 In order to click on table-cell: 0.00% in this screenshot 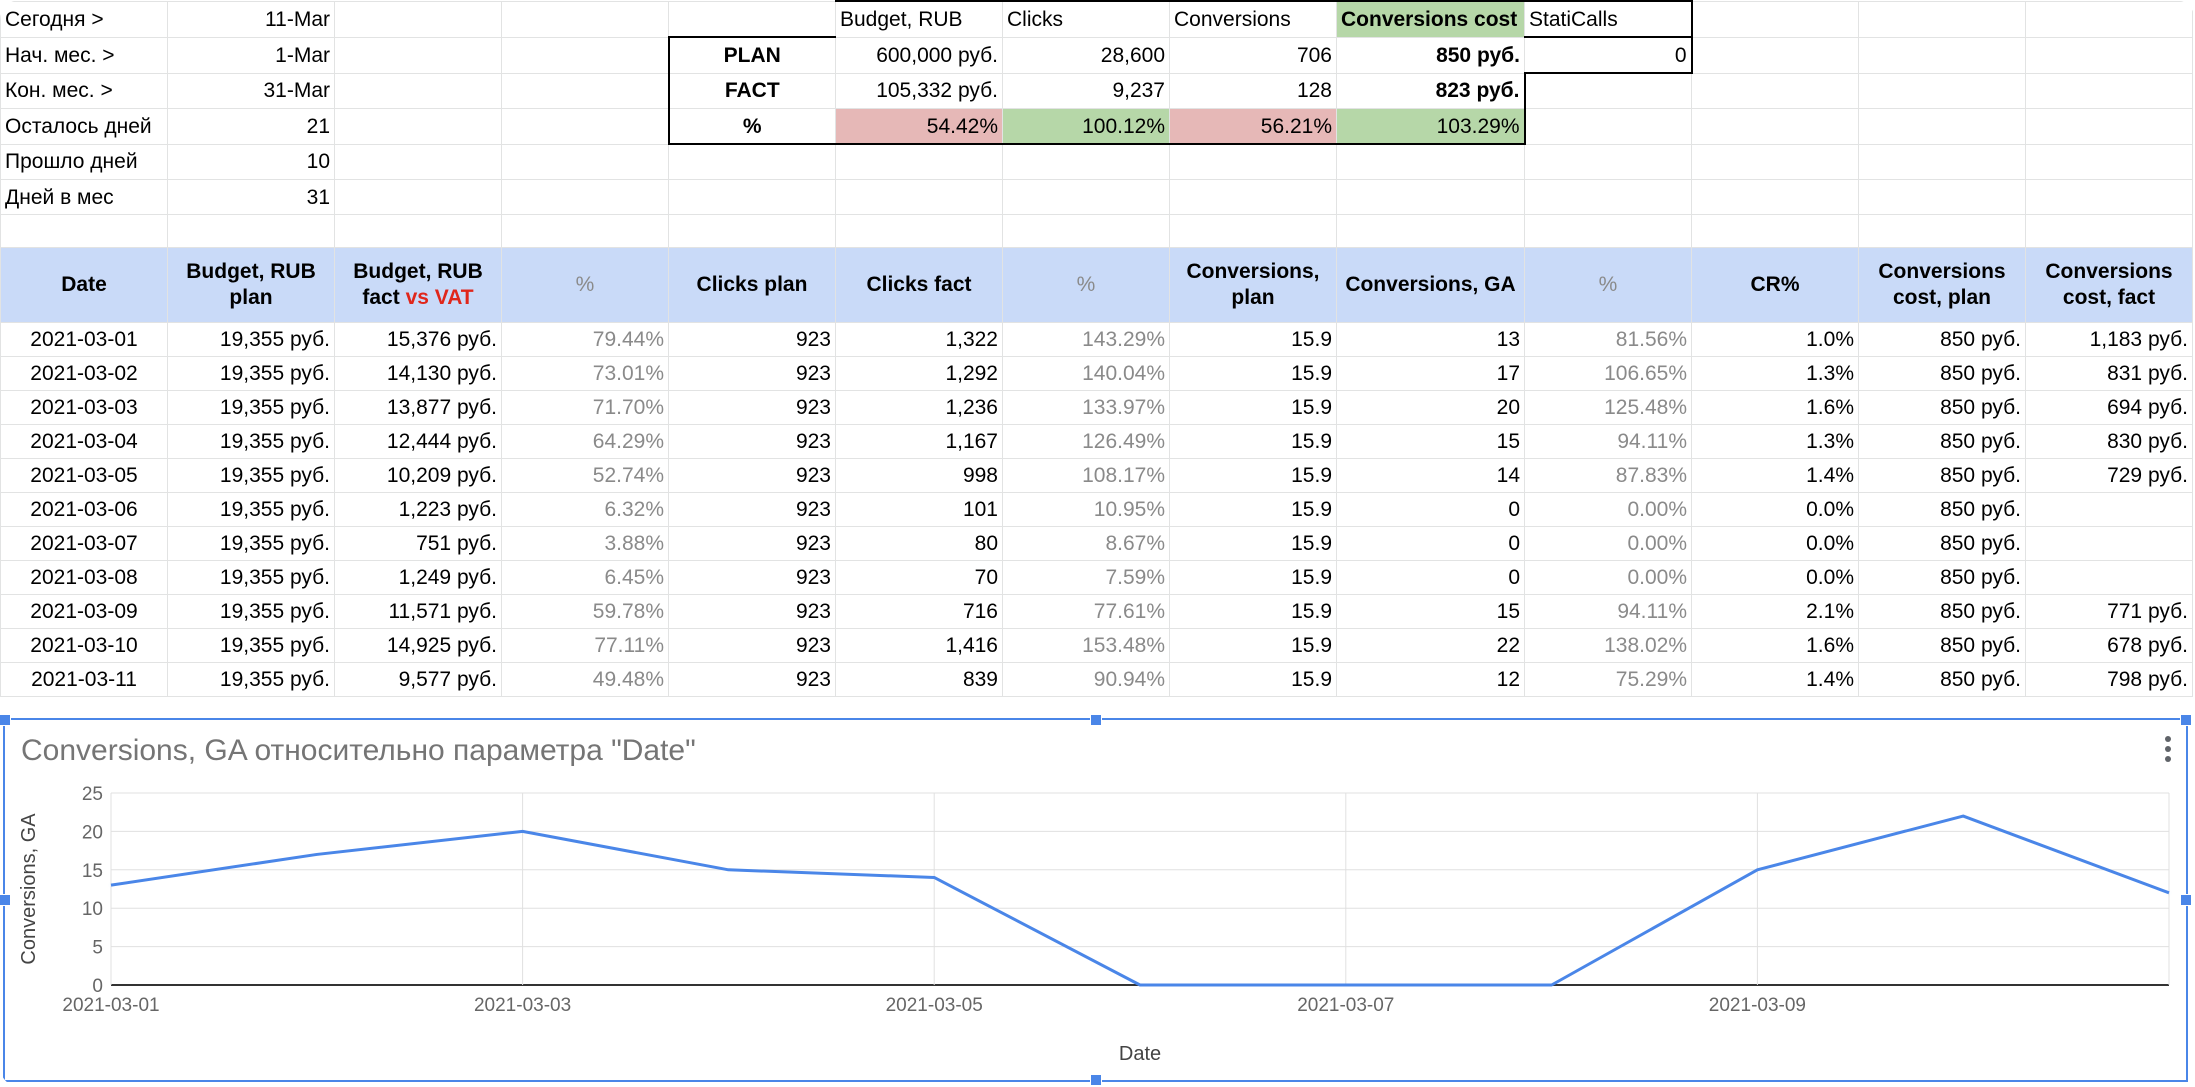, I will do `click(1608, 509)`.